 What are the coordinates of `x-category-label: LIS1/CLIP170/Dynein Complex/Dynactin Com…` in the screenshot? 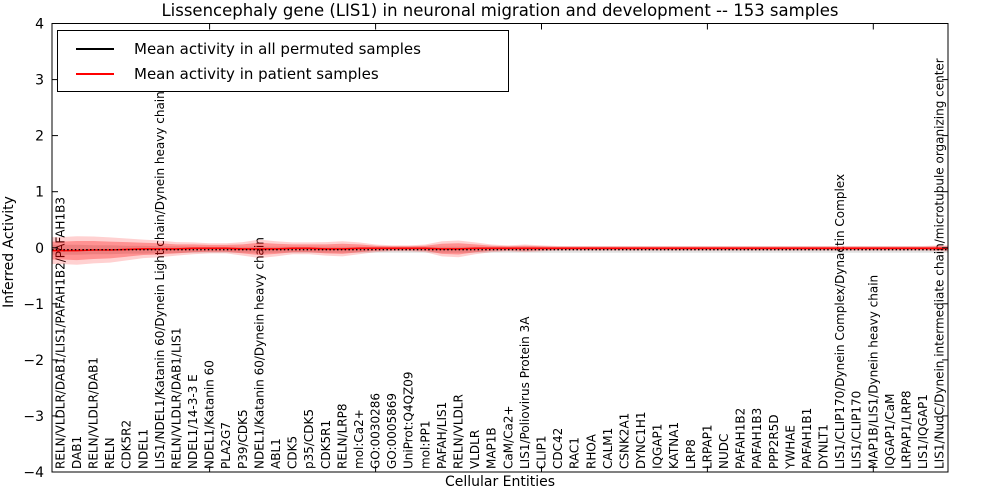 It's located at (840, 321).